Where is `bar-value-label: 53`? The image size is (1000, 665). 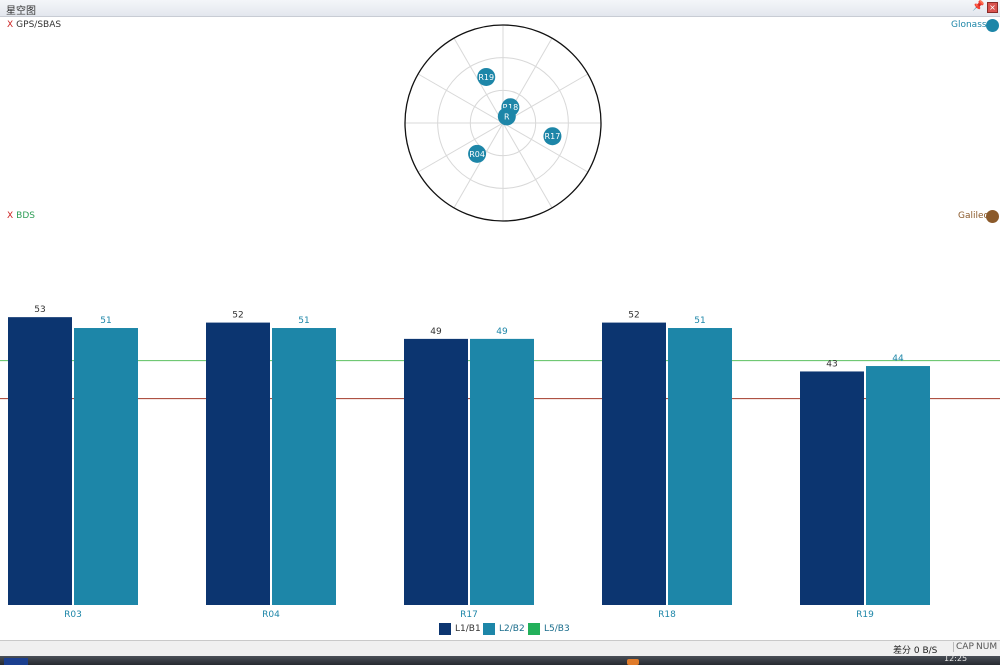
bar-value-label: 53 is located at coordinates (39, 310).